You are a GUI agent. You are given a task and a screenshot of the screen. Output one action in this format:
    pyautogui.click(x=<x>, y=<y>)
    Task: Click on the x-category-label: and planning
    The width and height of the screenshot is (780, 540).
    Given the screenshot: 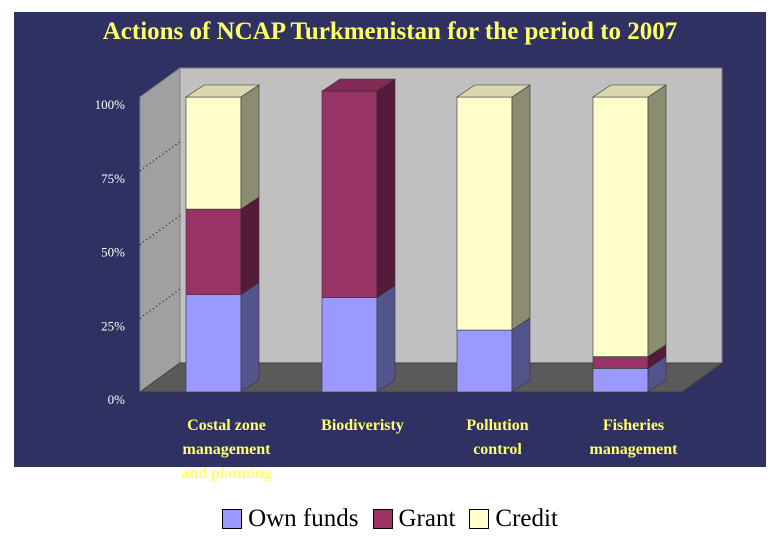 What is the action you would take?
    pyautogui.click(x=226, y=473)
    